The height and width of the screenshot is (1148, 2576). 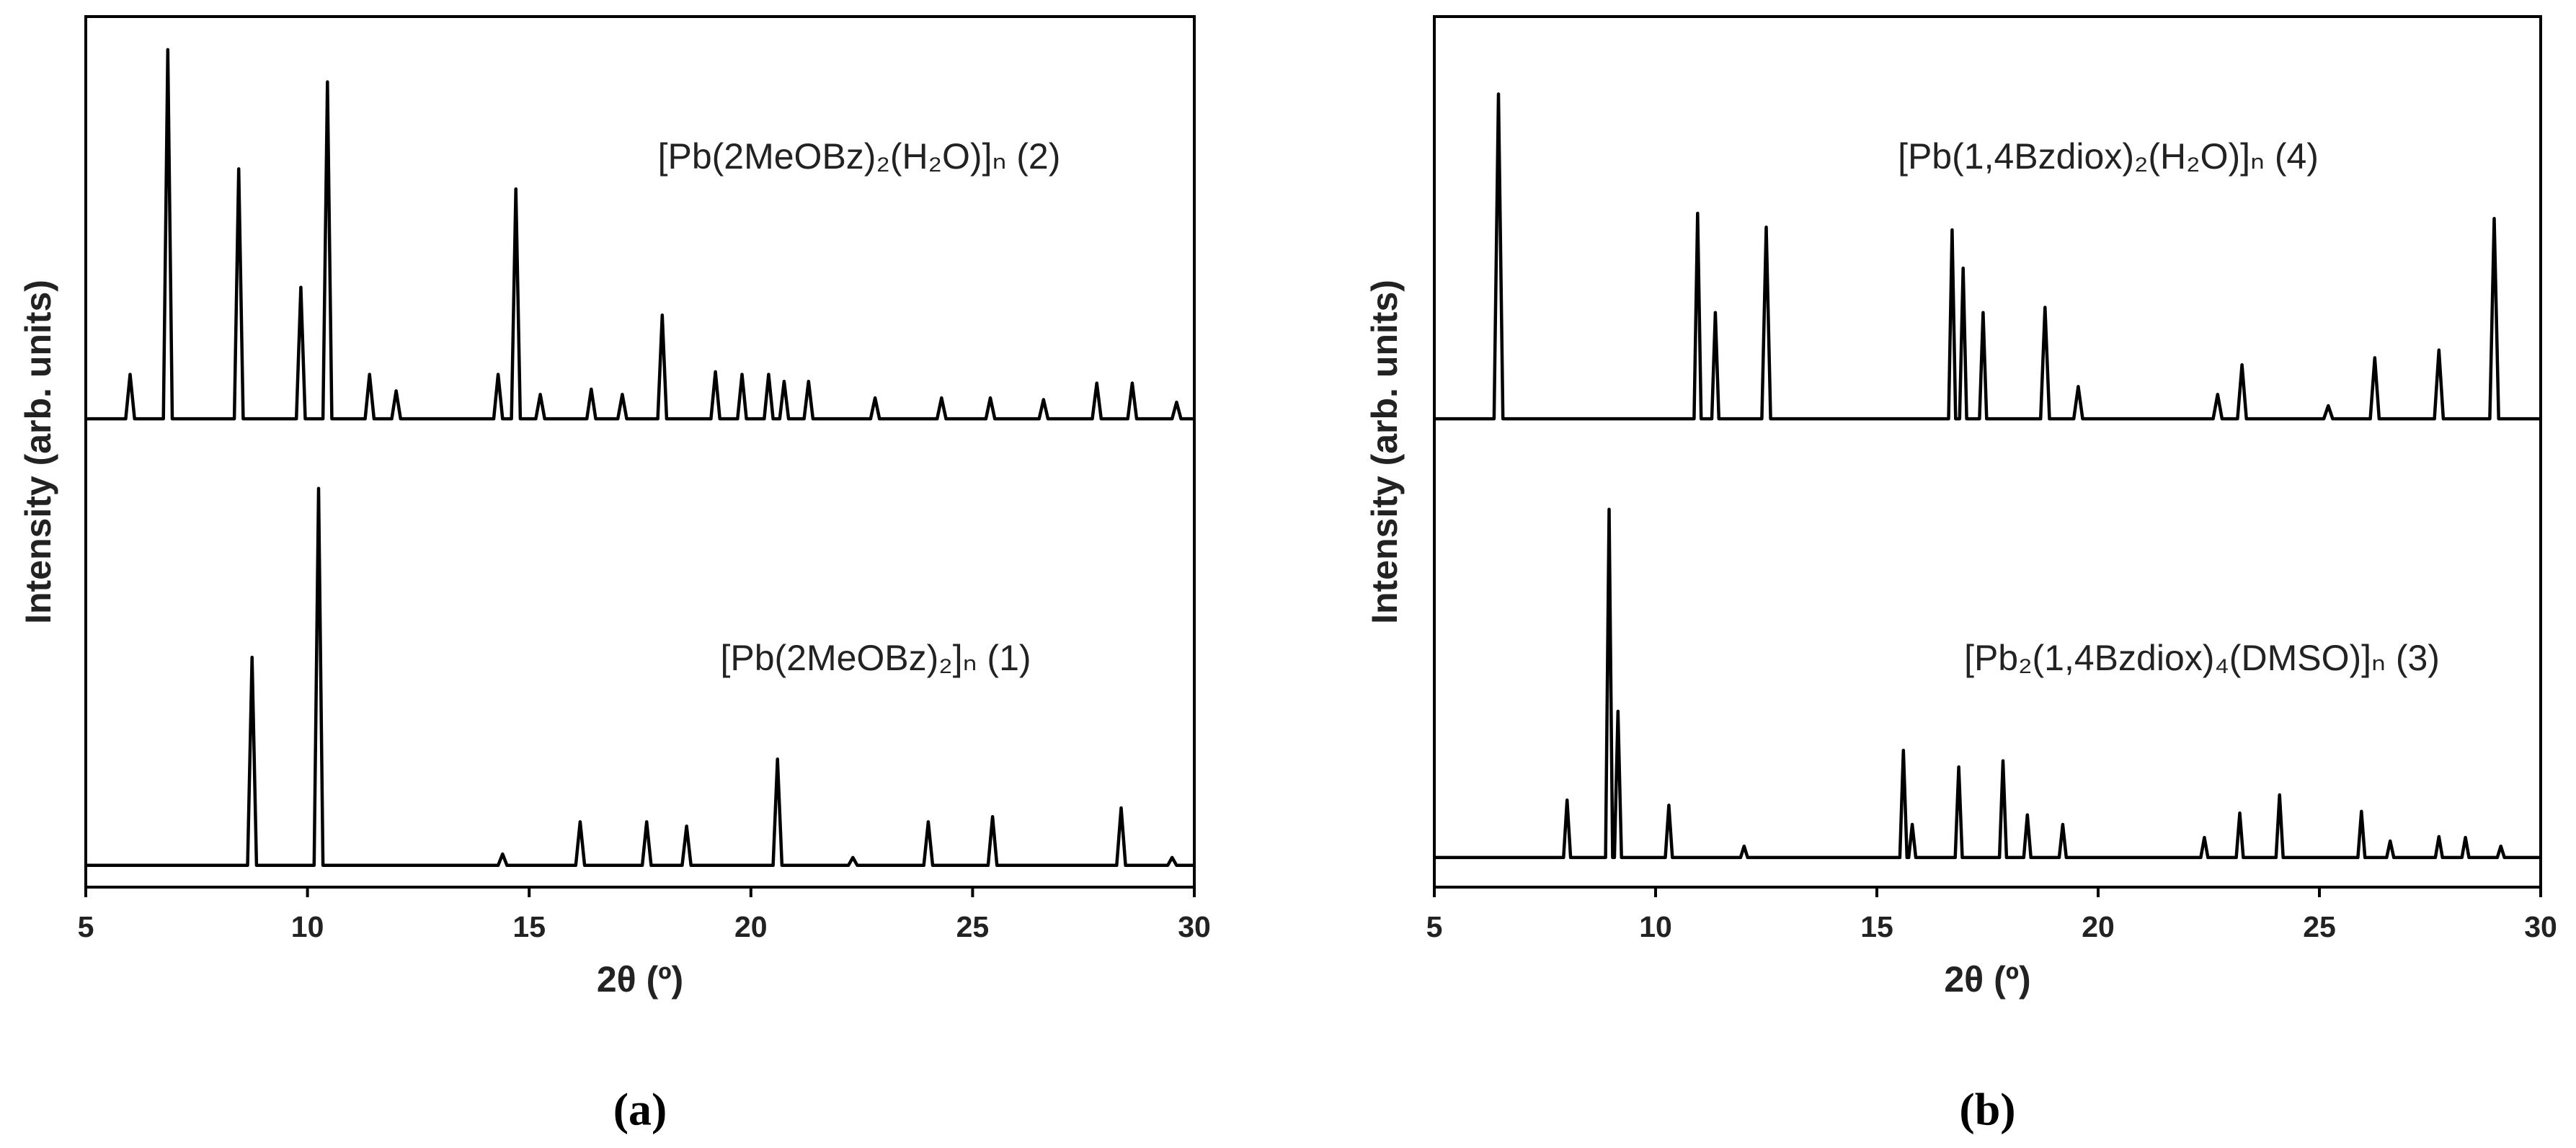 What do you see at coordinates (2202, 658) in the screenshot?
I see `series-label: [Pb₂(1,4Bzdiox)₄(DMSO)]ₙ (3)` at bounding box center [2202, 658].